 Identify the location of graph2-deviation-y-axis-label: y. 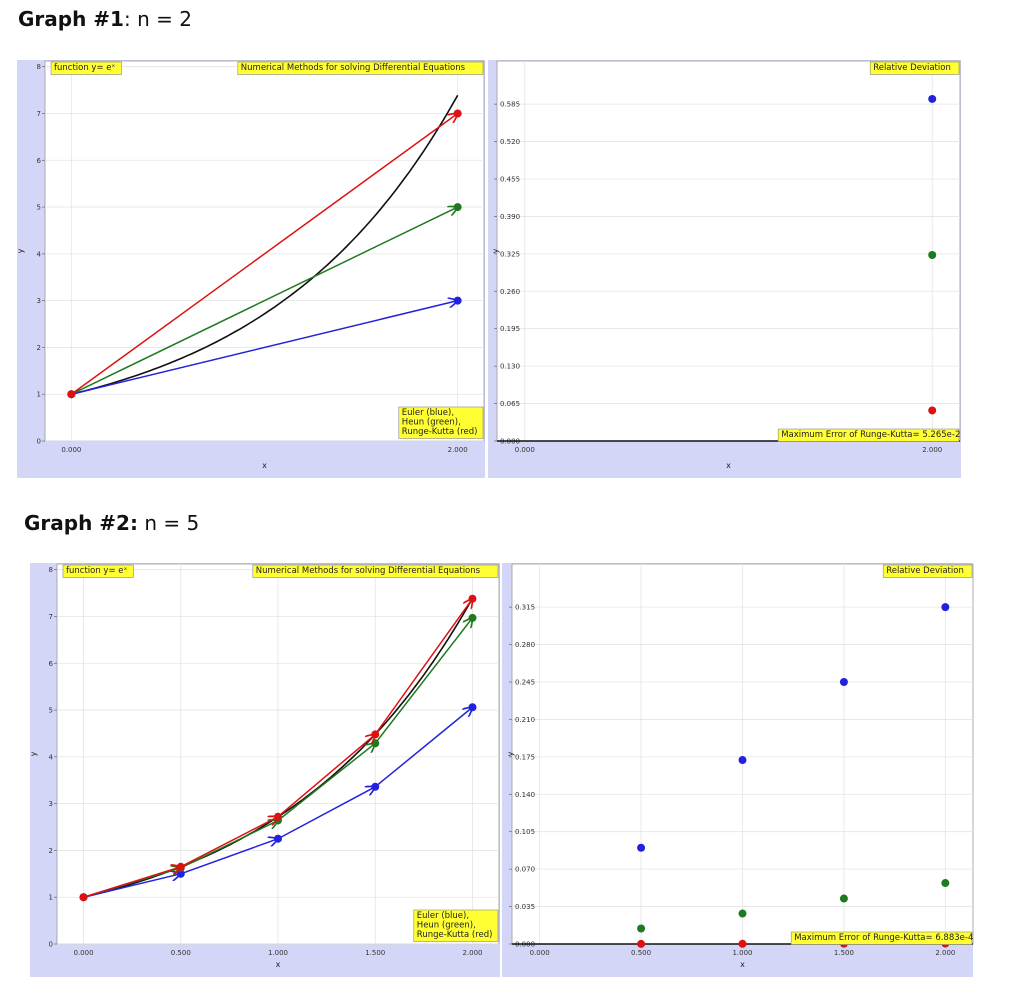
(510, 753).